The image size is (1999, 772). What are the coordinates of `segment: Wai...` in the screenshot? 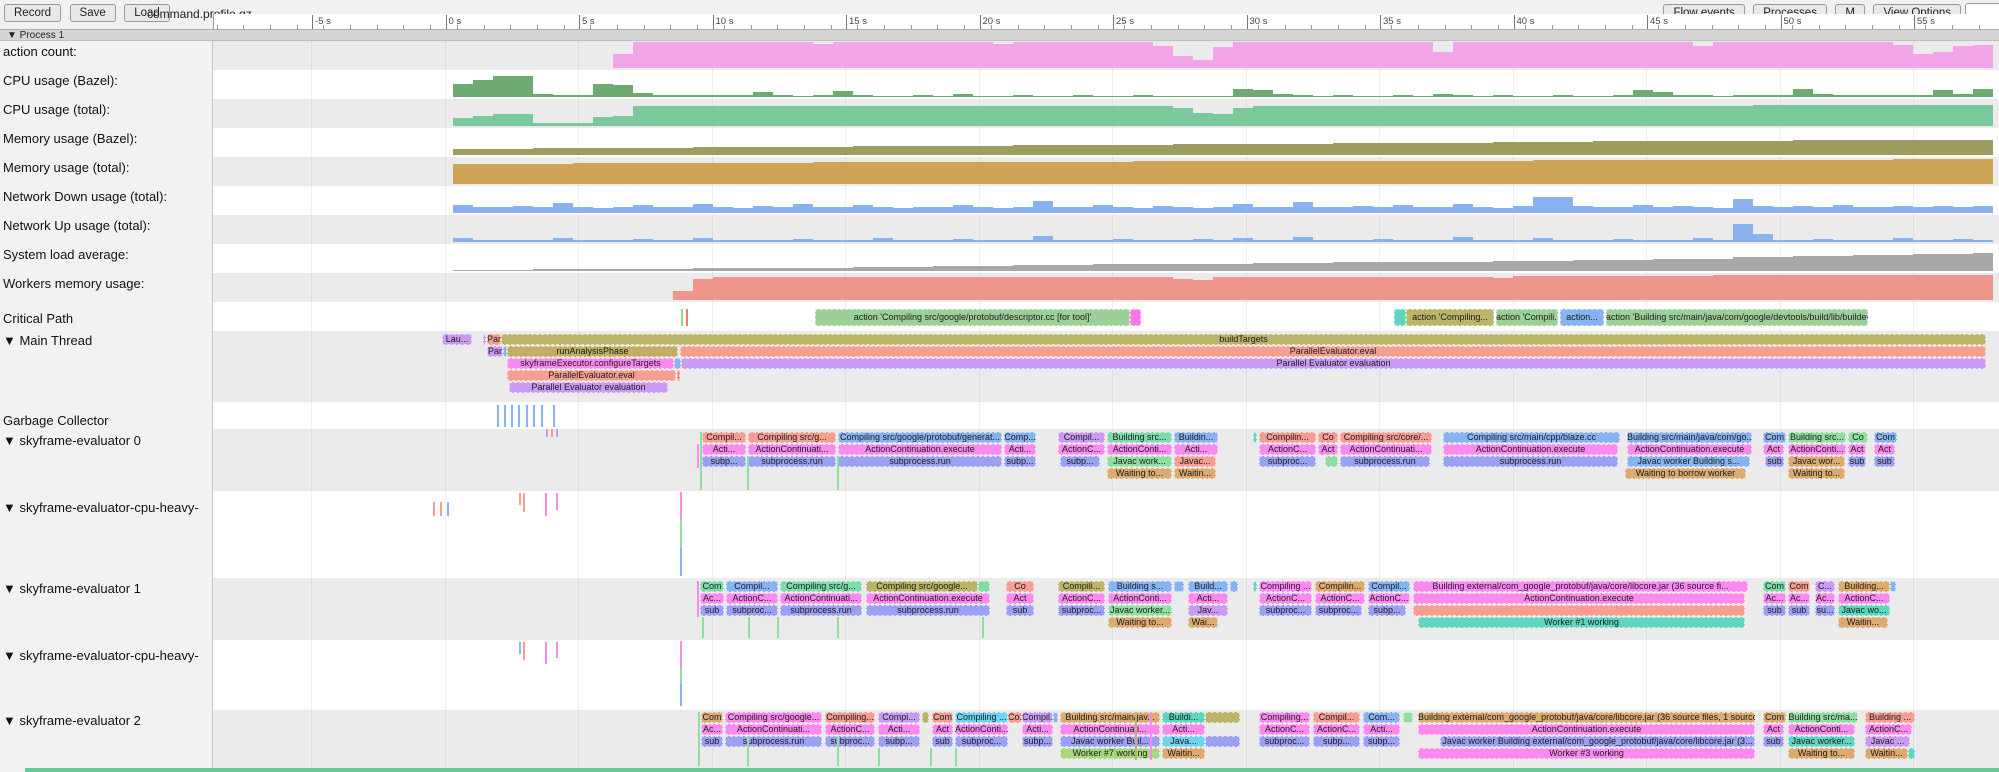 It's located at (1203, 622).